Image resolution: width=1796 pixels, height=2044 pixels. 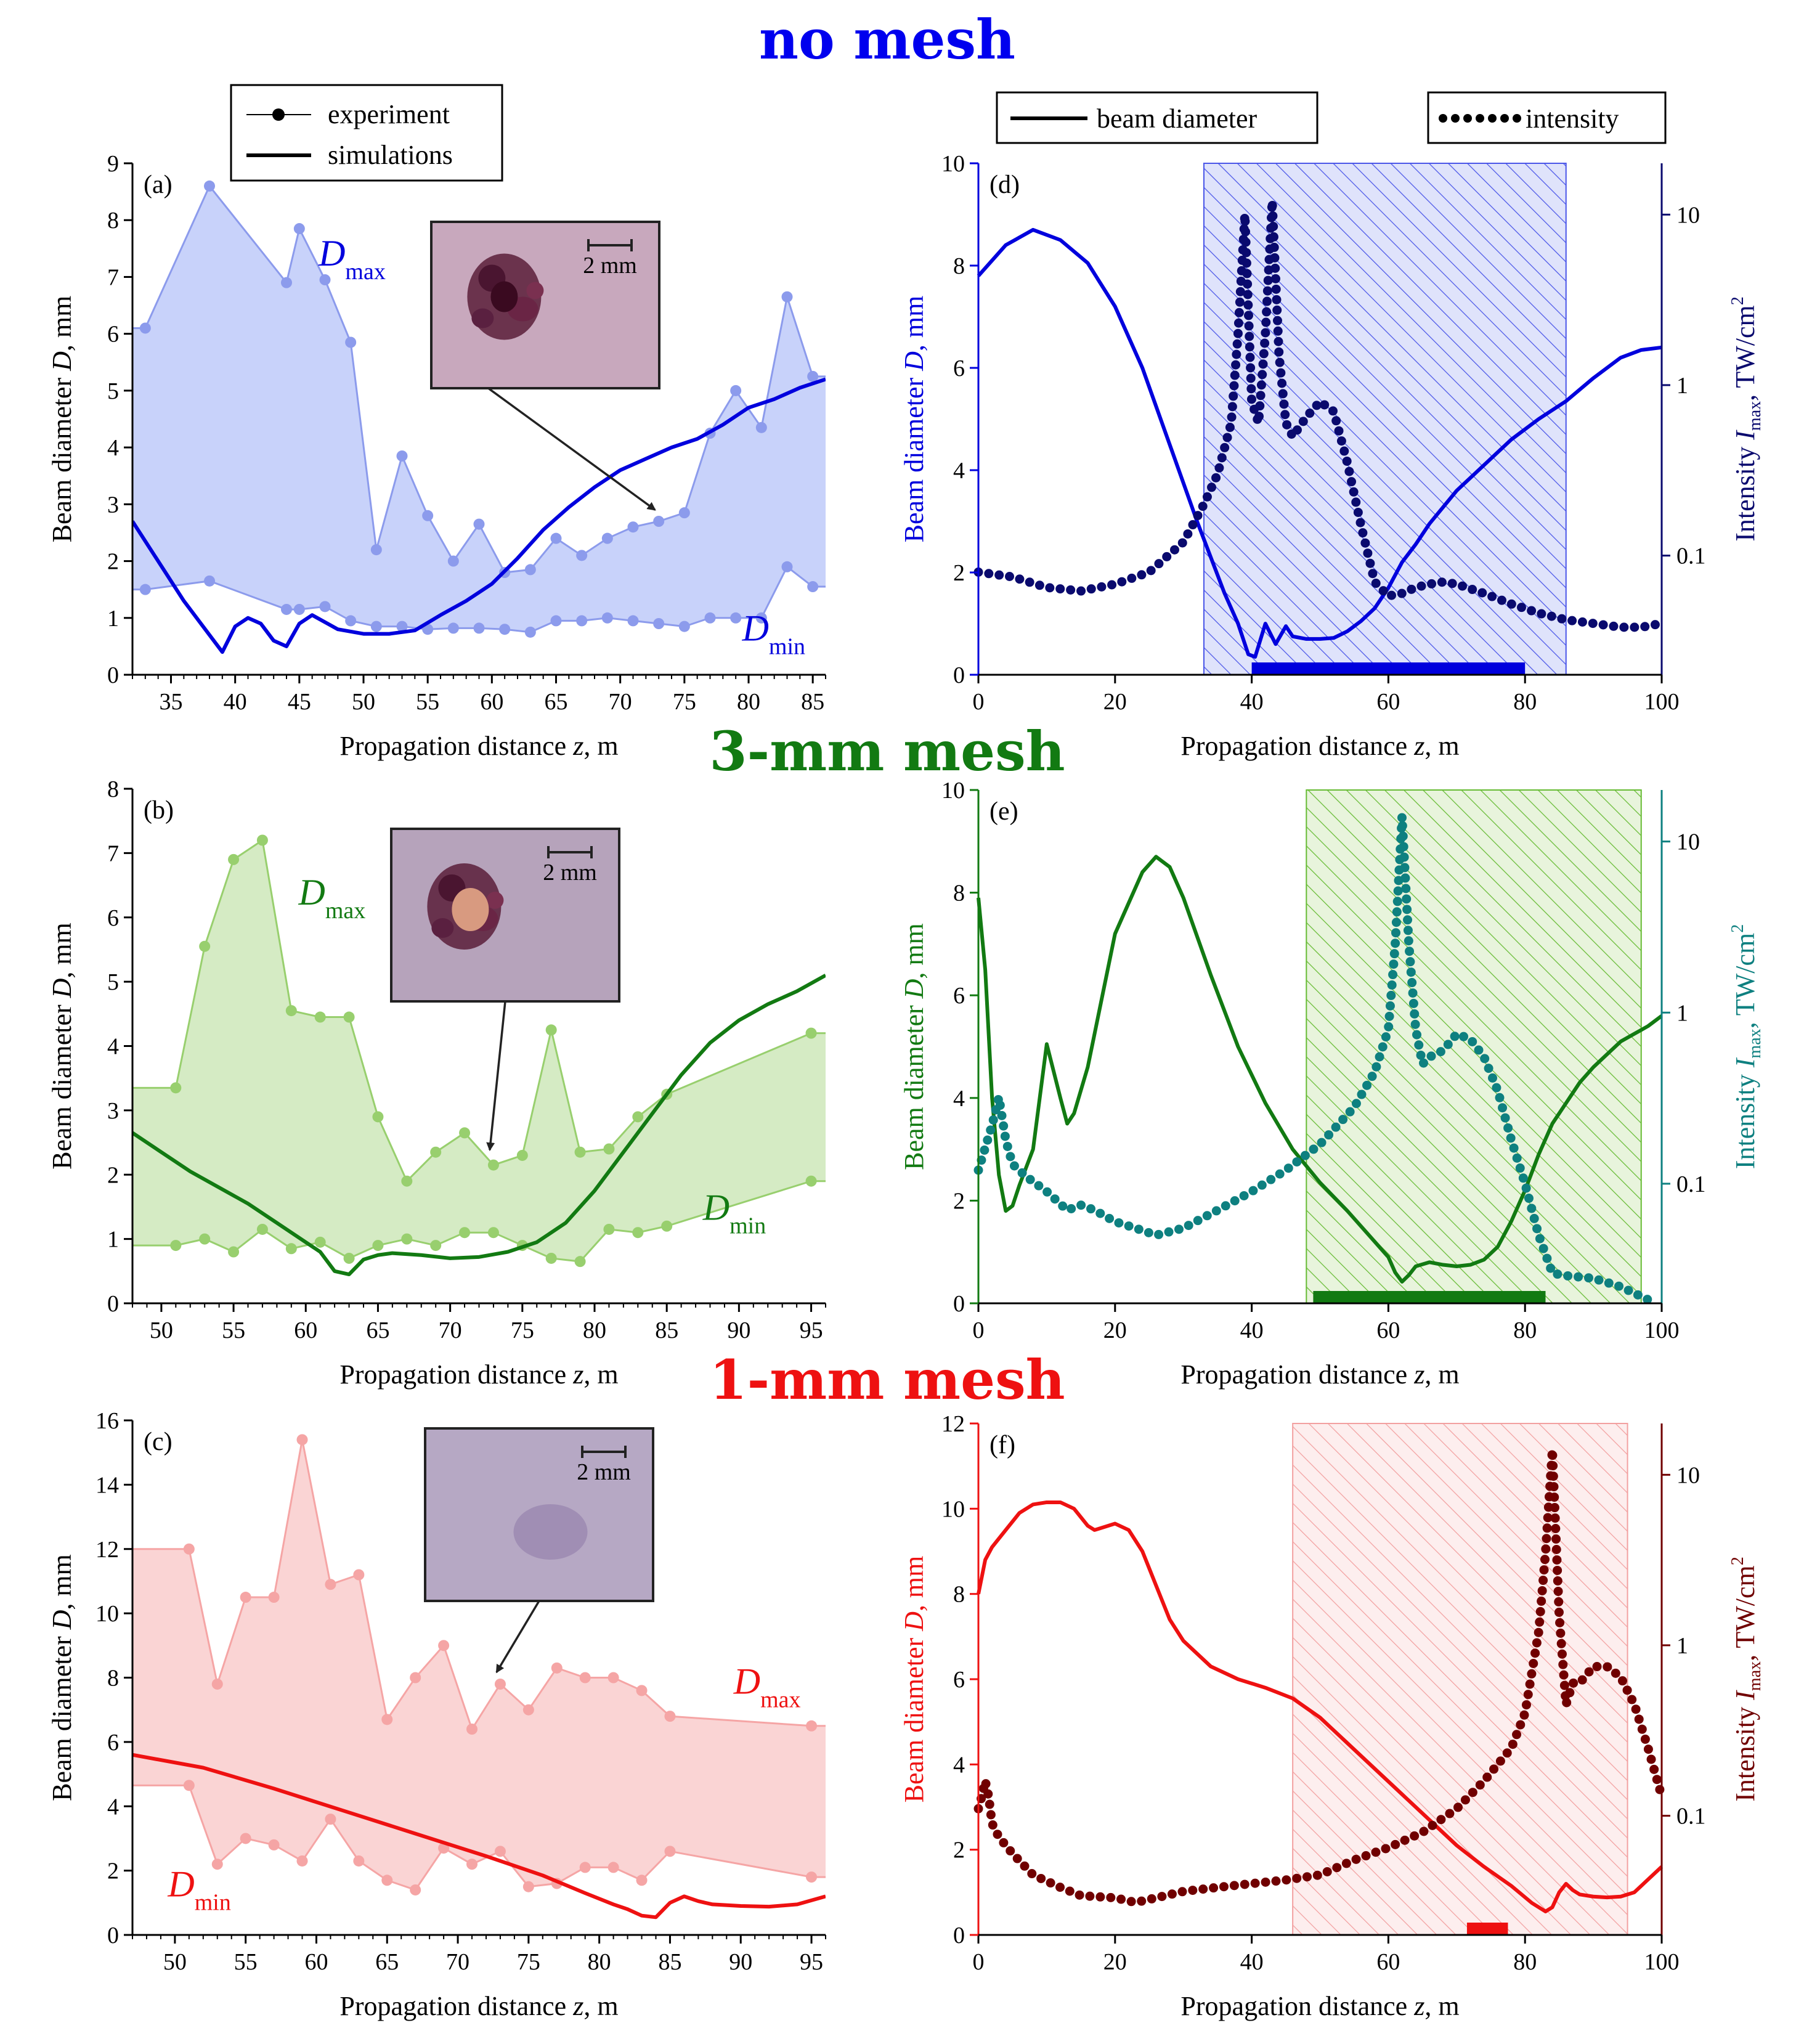 What do you see at coordinates (213, 1902) in the screenshot?
I see `dmin-label-sub: min` at bounding box center [213, 1902].